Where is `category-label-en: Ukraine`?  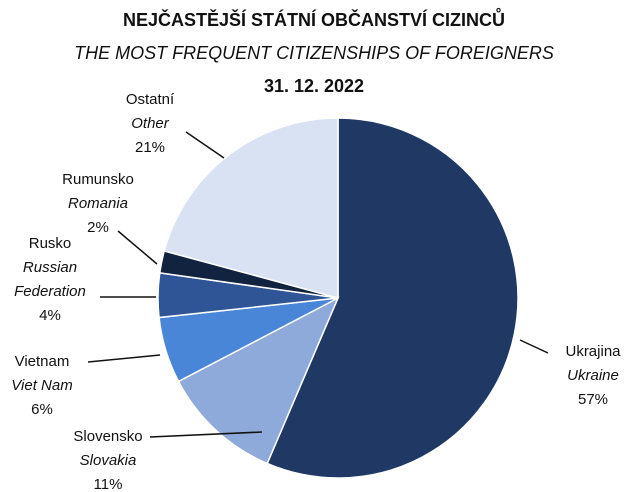 category-label-en: Ukraine is located at coordinates (593, 375).